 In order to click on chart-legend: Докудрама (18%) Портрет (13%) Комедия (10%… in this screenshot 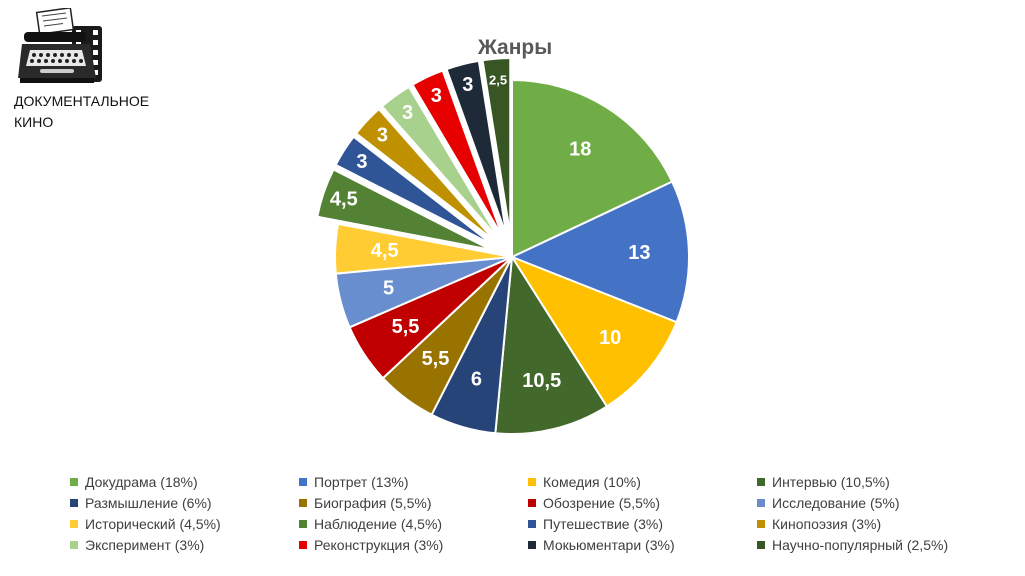, I will do `click(545, 513)`.